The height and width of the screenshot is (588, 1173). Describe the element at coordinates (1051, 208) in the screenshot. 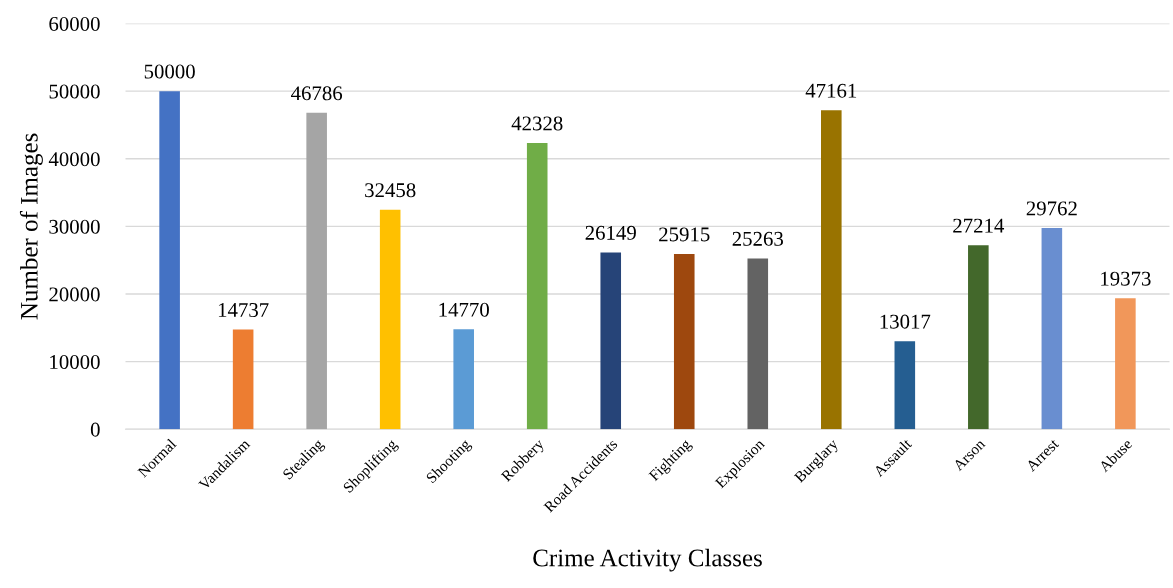

I see `data-label: 29762` at that location.